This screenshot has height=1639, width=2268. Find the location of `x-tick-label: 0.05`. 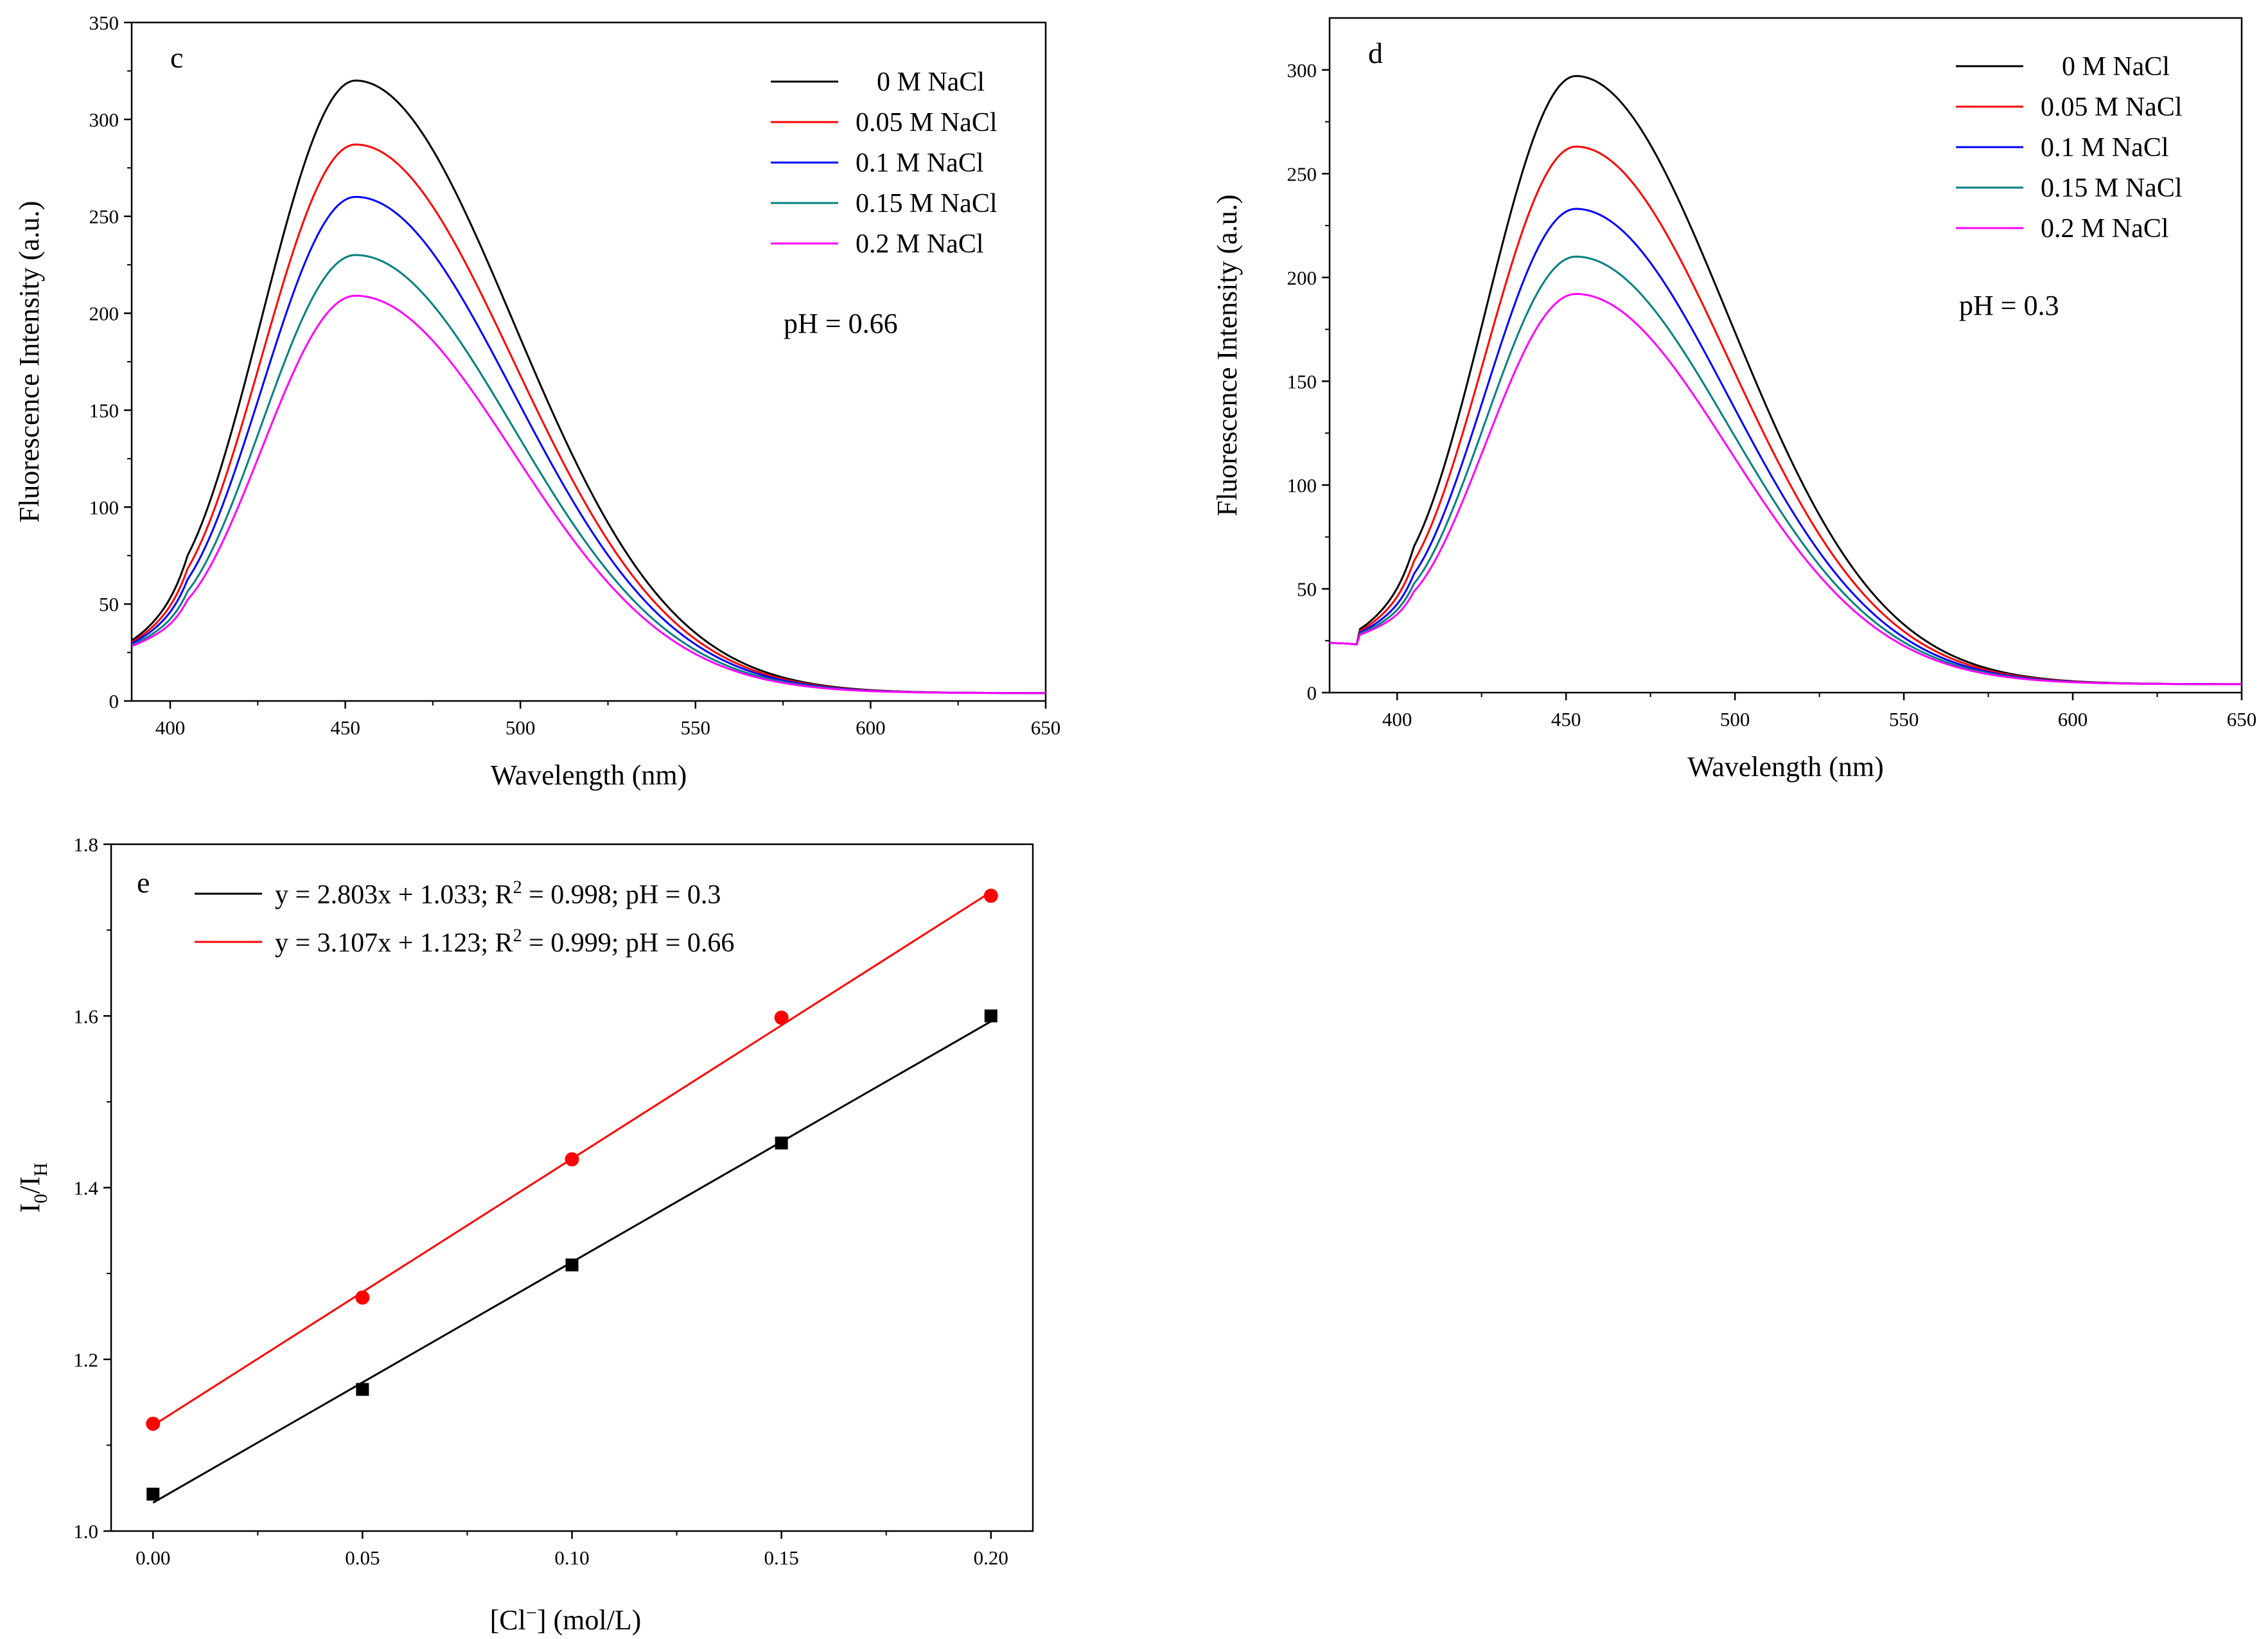

x-tick-label: 0.05 is located at coordinates (362, 1558).